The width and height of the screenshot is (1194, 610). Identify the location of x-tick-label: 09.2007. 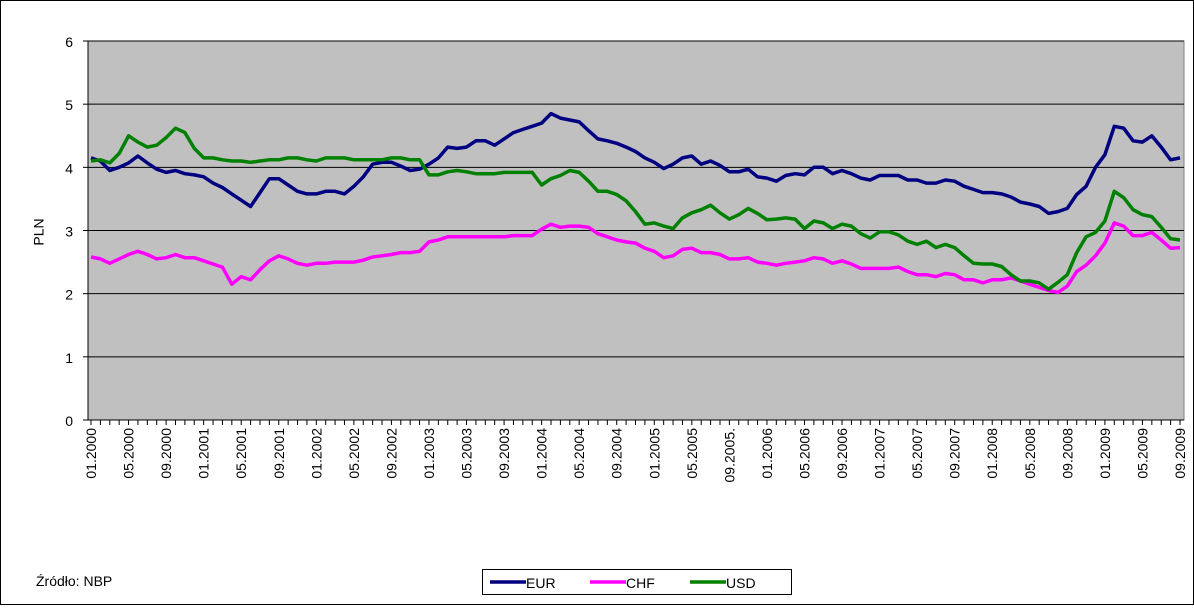
(955, 453).